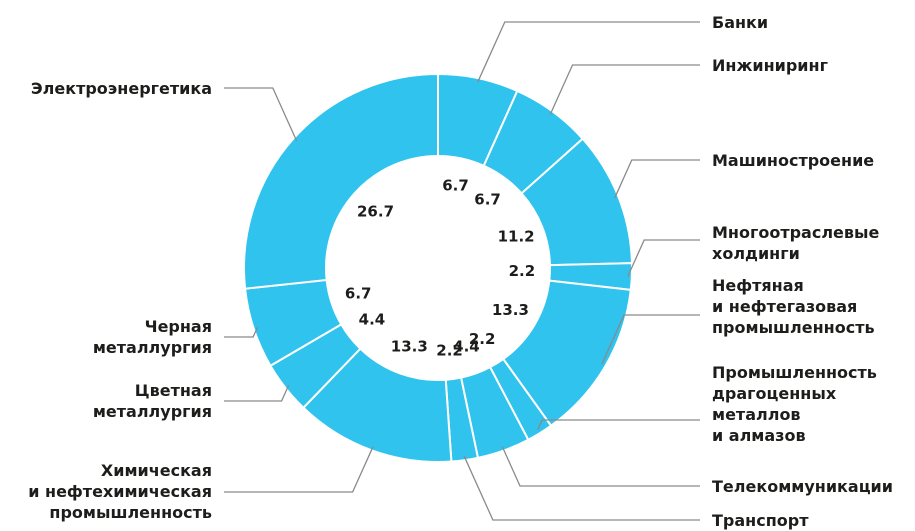 This screenshot has height=531, width=915. What do you see at coordinates (152, 401) in the screenshot?
I see `category-label: Цветная металлургия` at bounding box center [152, 401].